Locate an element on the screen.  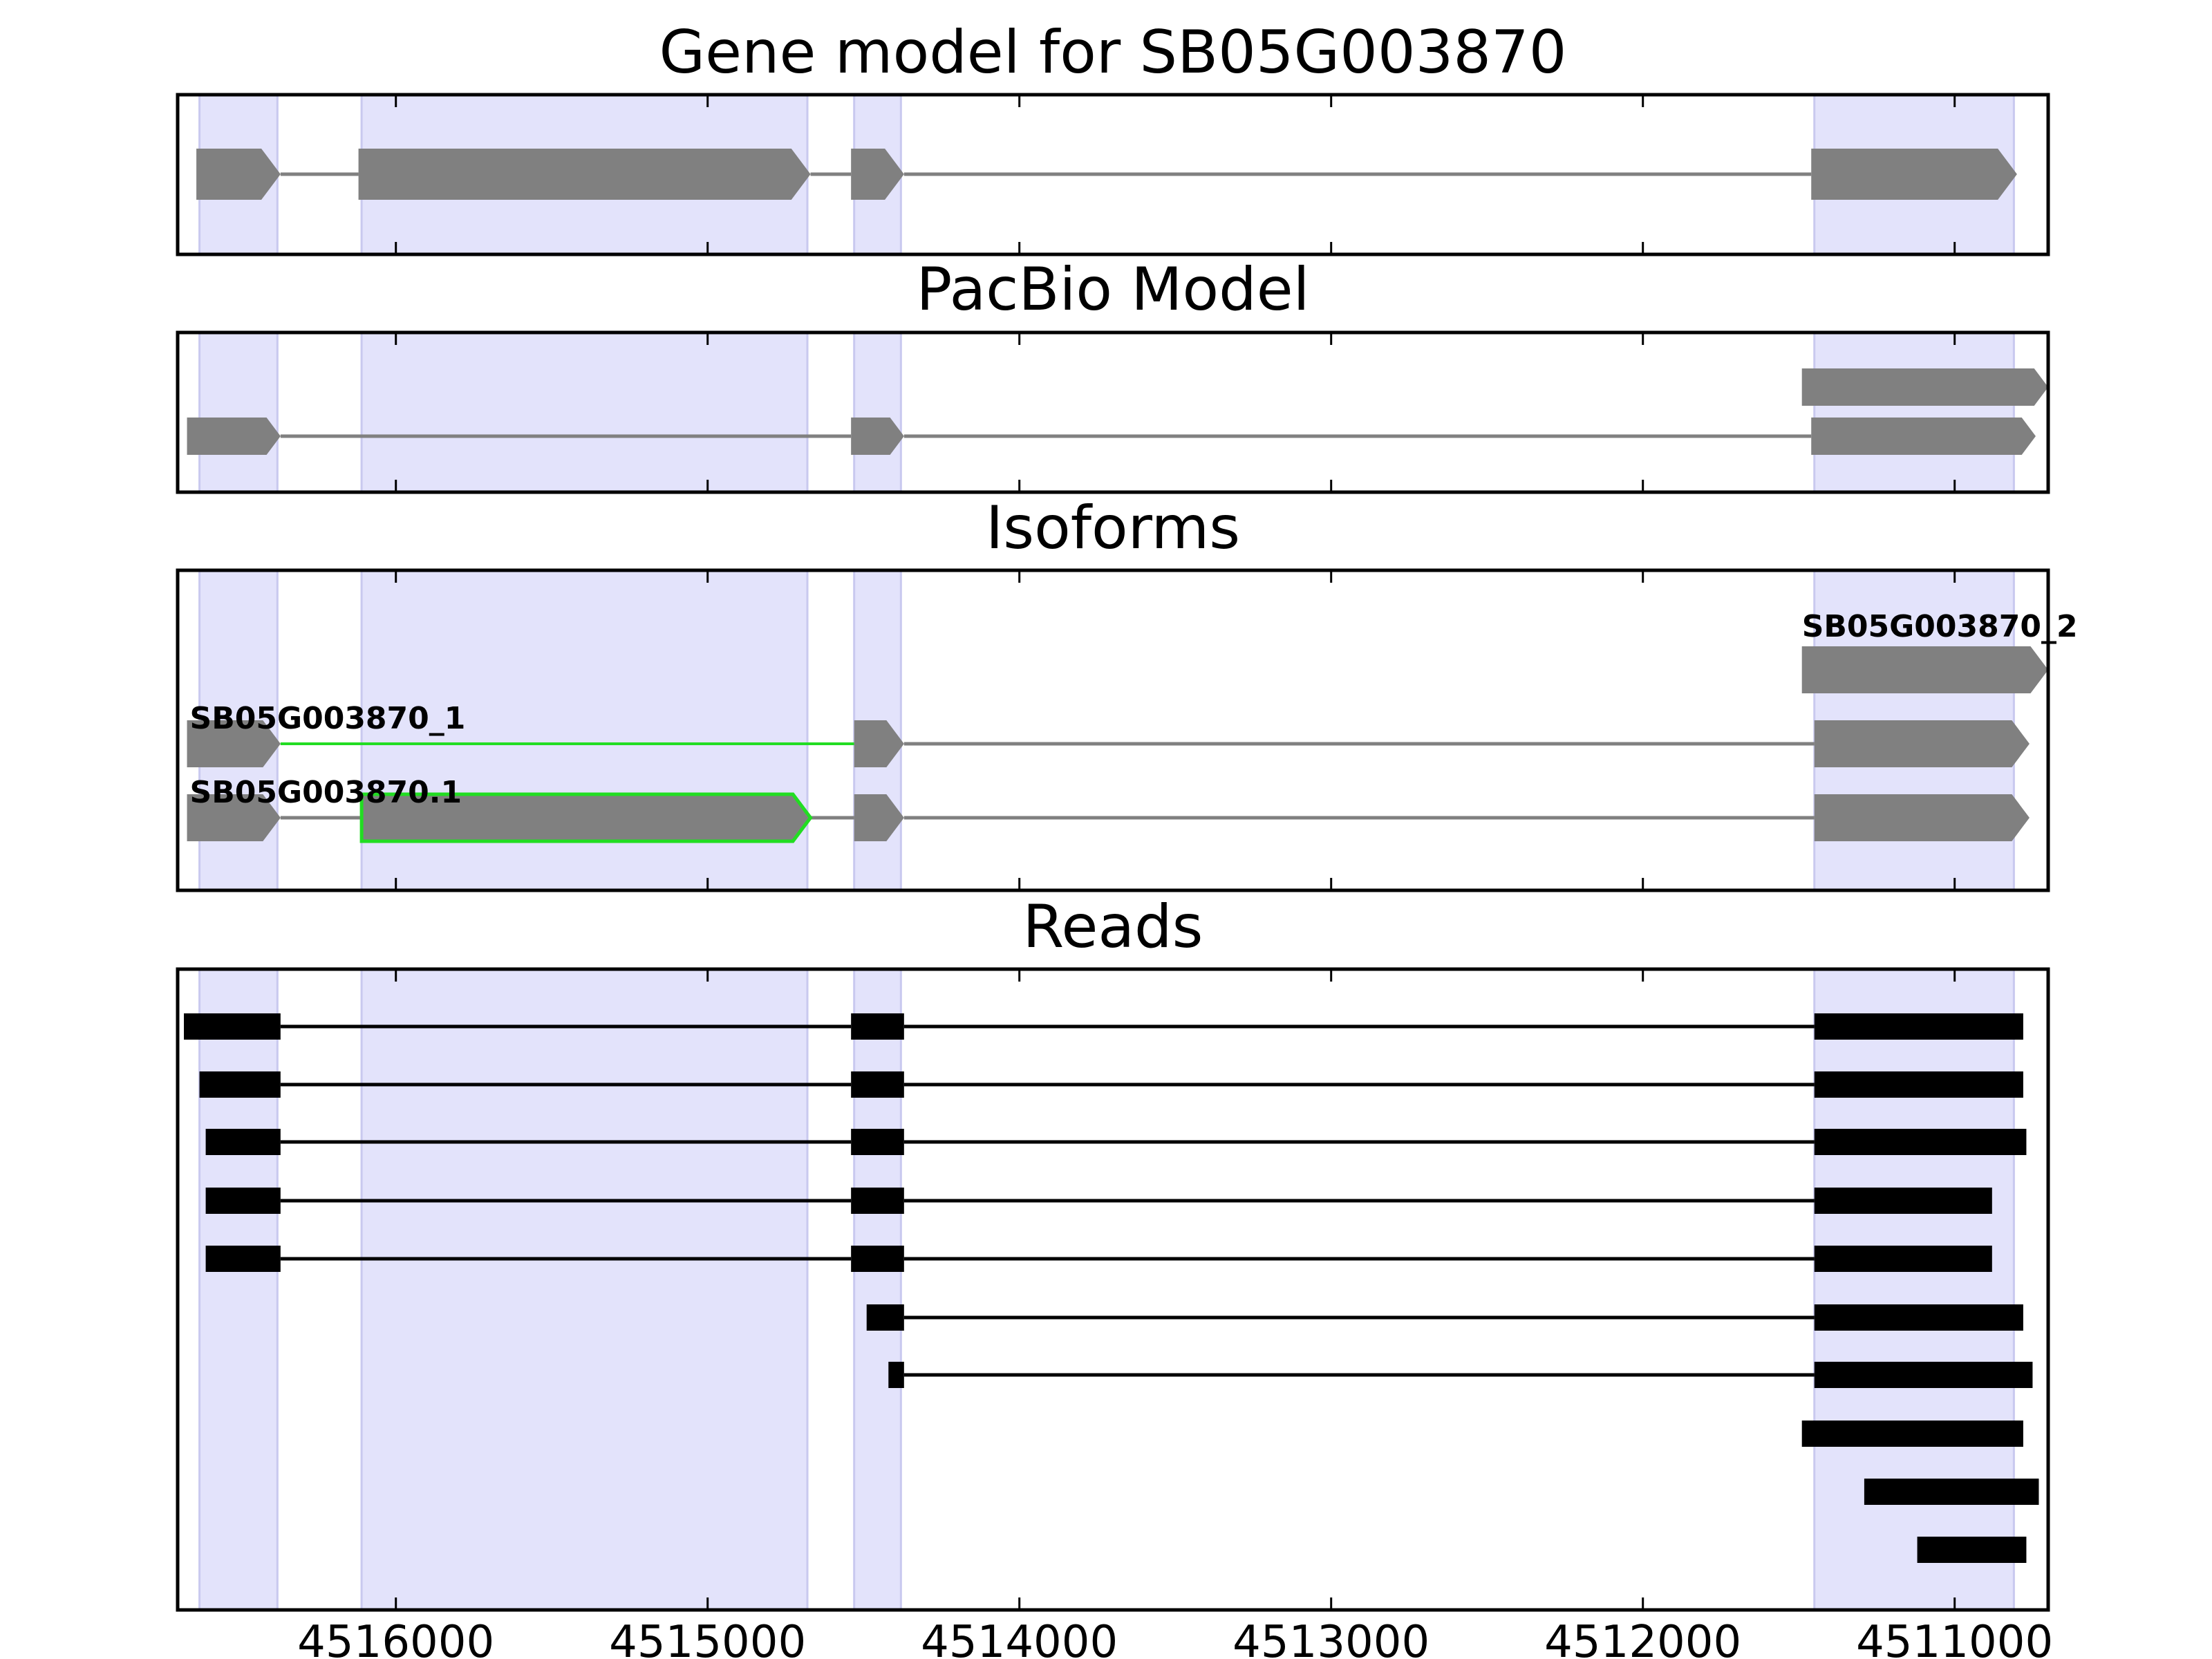
panel-title: Gene model for SB05G003870 is located at coordinates (1113, 53).